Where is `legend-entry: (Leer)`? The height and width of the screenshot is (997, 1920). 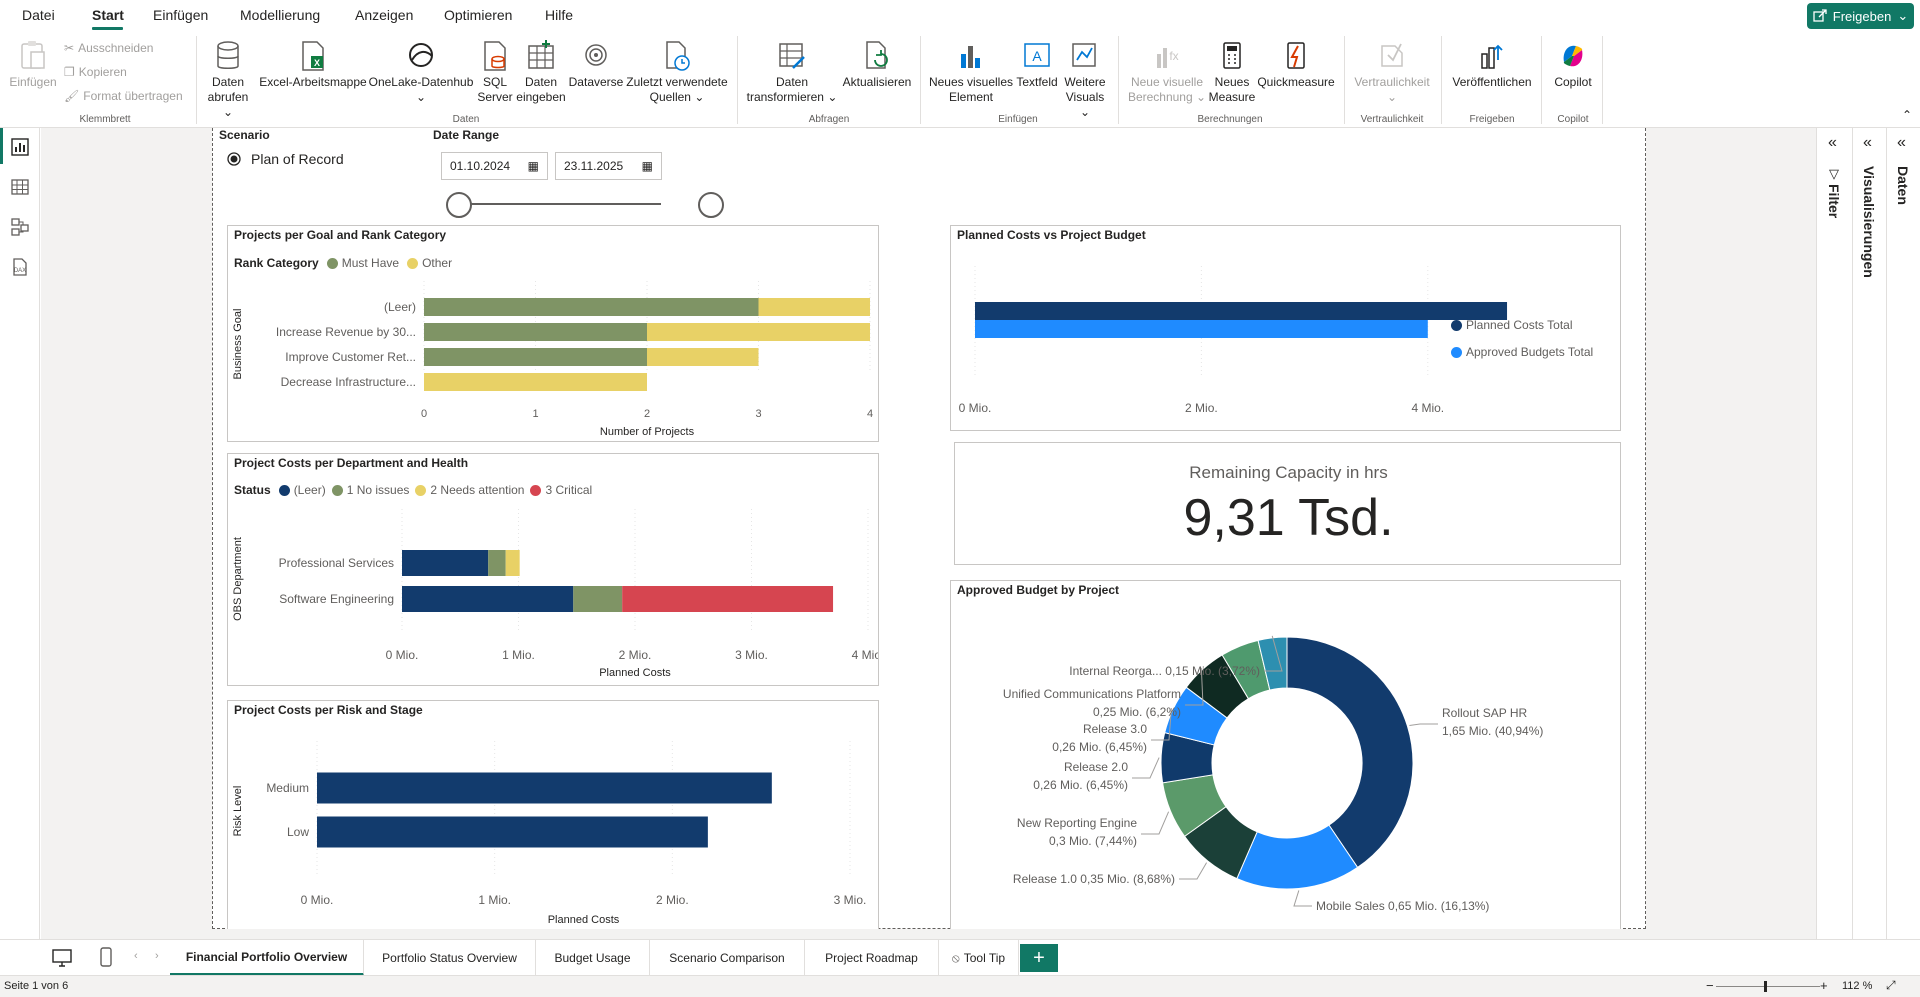
legend-entry: (Leer) is located at coordinates (309, 490).